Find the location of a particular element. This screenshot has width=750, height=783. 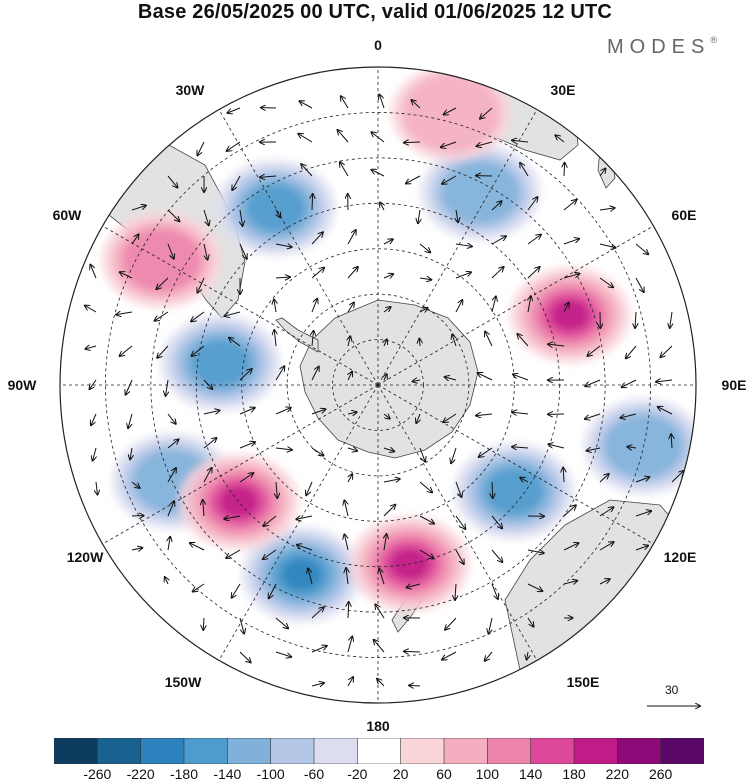

longitude-label: 90E is located at coordinates (734, 385).